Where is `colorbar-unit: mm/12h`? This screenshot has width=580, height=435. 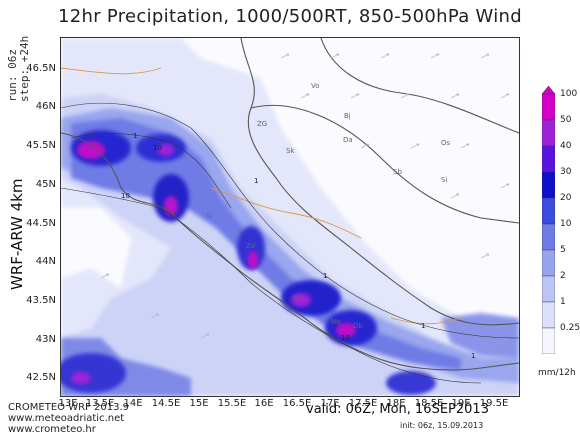 colorbar-unit: mm/12h is located at coordinates (557, 373).